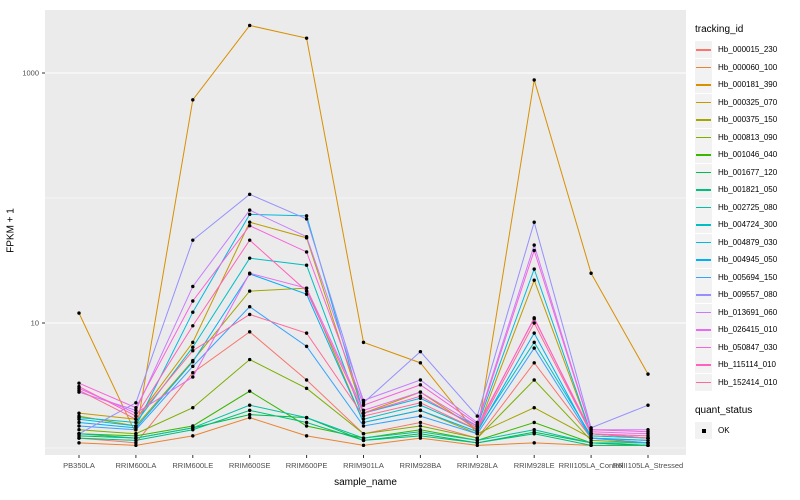 This screenshot has height=500, width=800. Describe the element at coordinates (719, 29) in the screenshot. I see `legend-title-tracking-id: tracking_id` at that location.